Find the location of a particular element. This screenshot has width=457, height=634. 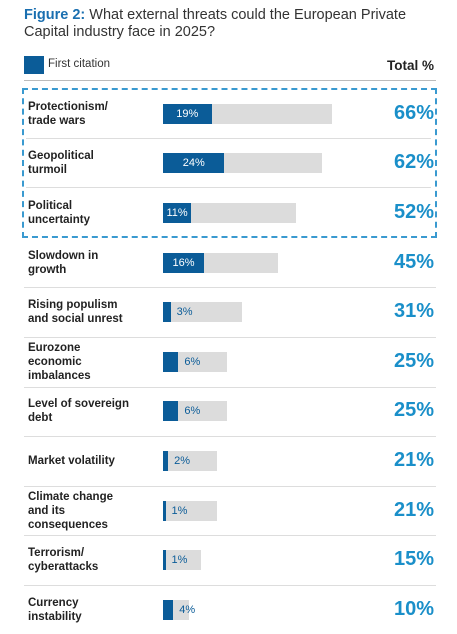

total-label: 45% is located at coordinates (413, 261).